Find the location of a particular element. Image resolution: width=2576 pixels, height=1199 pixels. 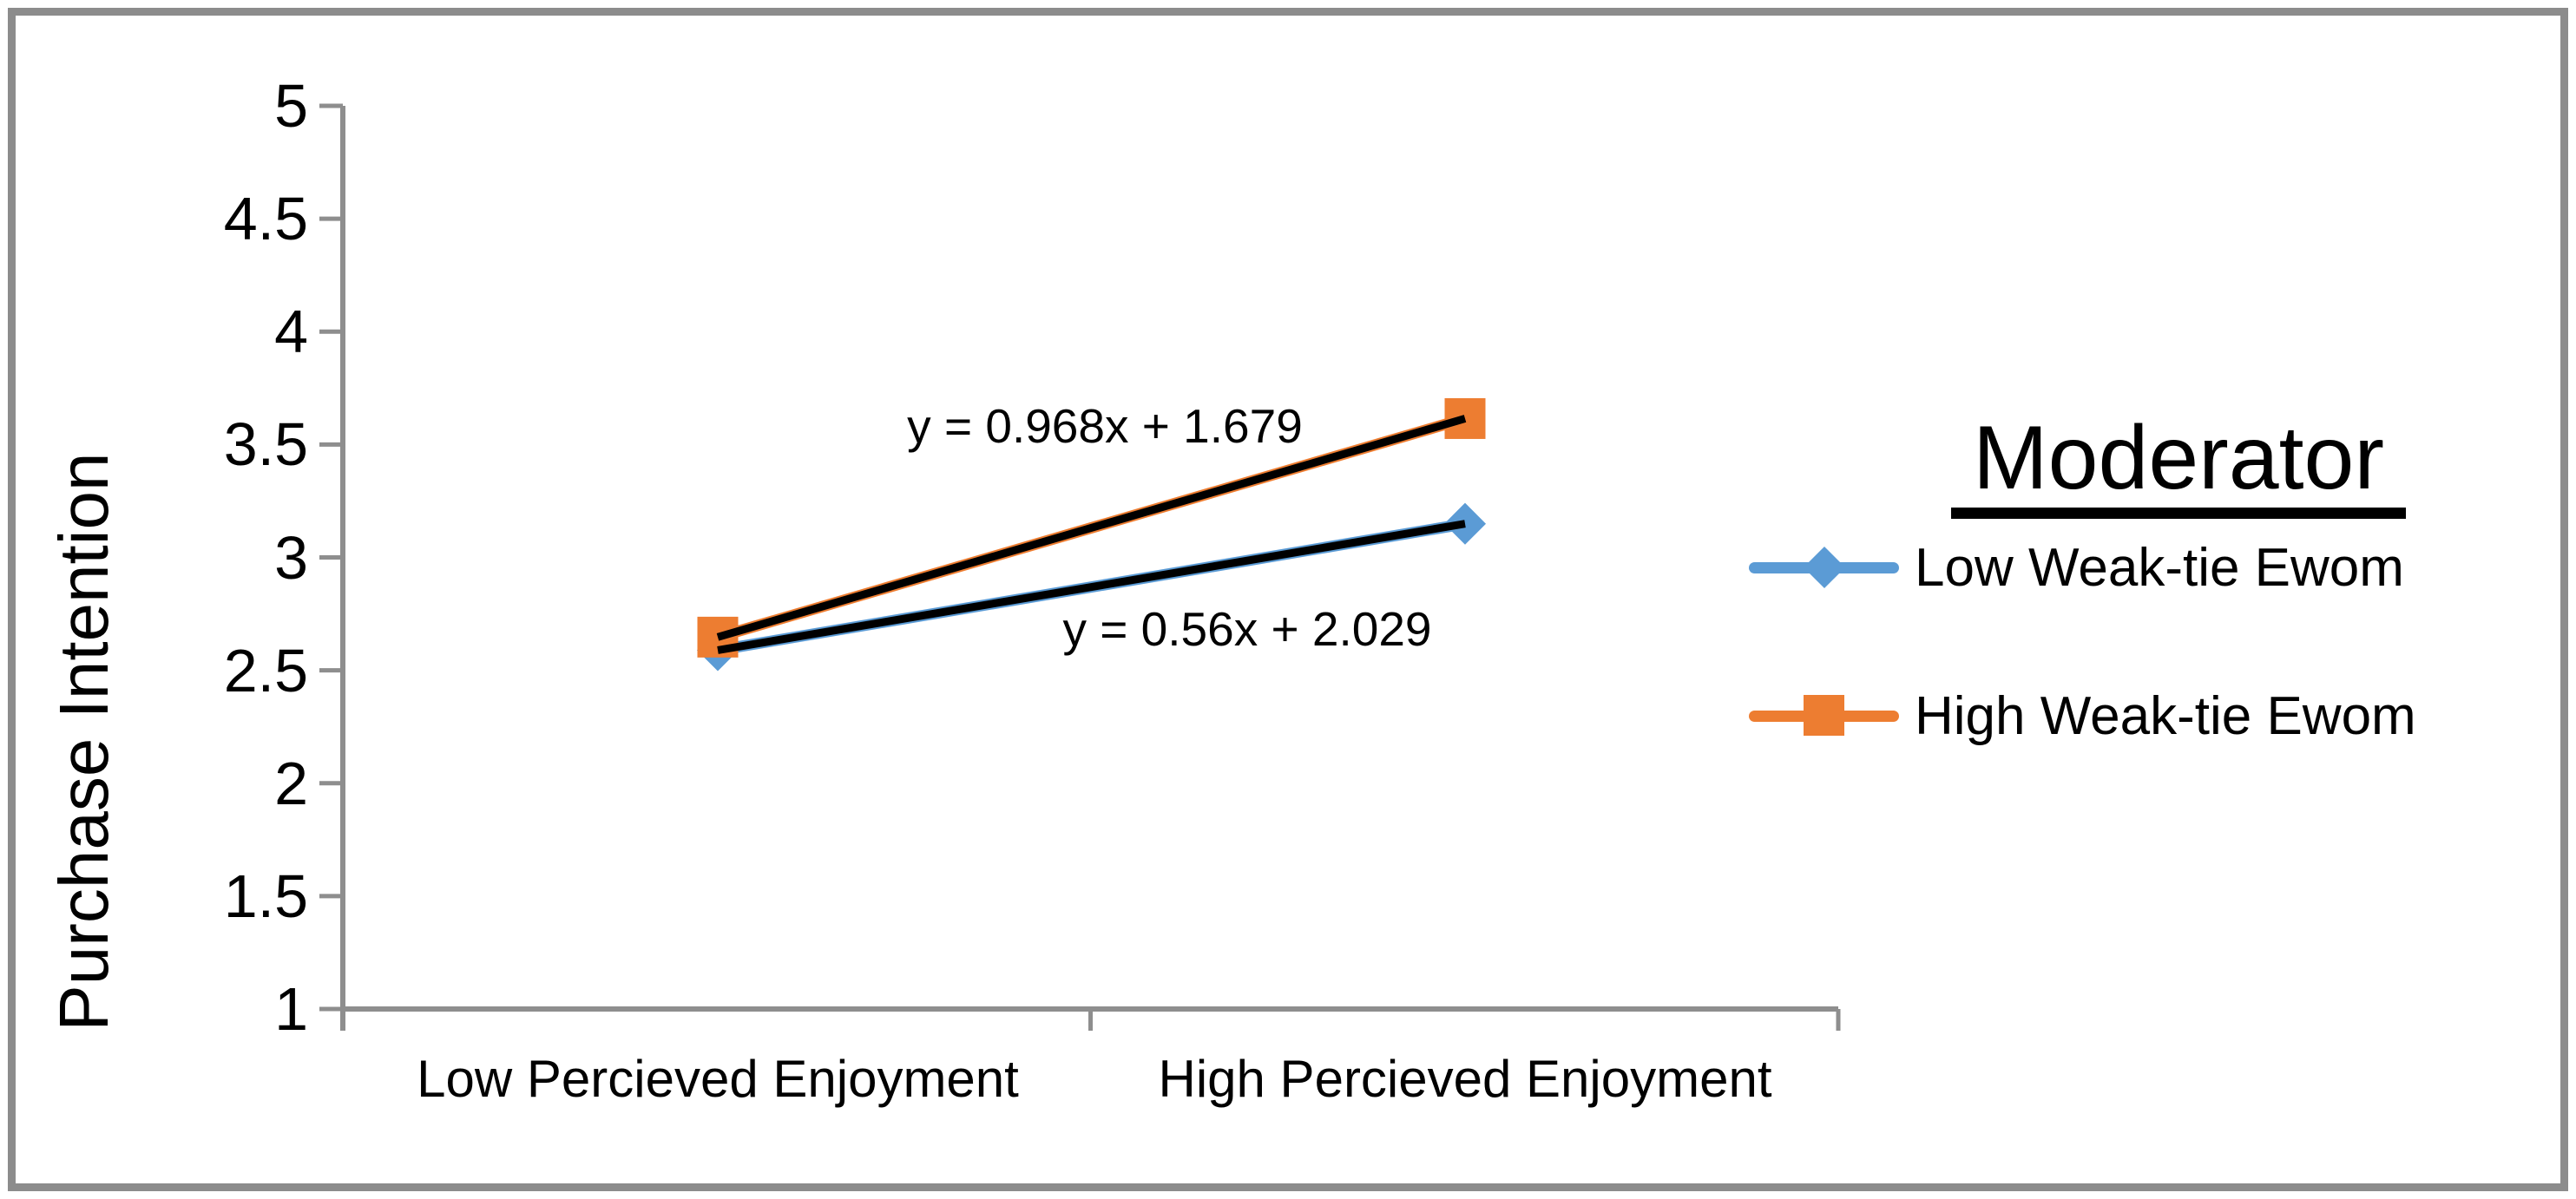

legend-item-label-low: Low Weak-tie Ewom is located at coordinates (2160, 568).